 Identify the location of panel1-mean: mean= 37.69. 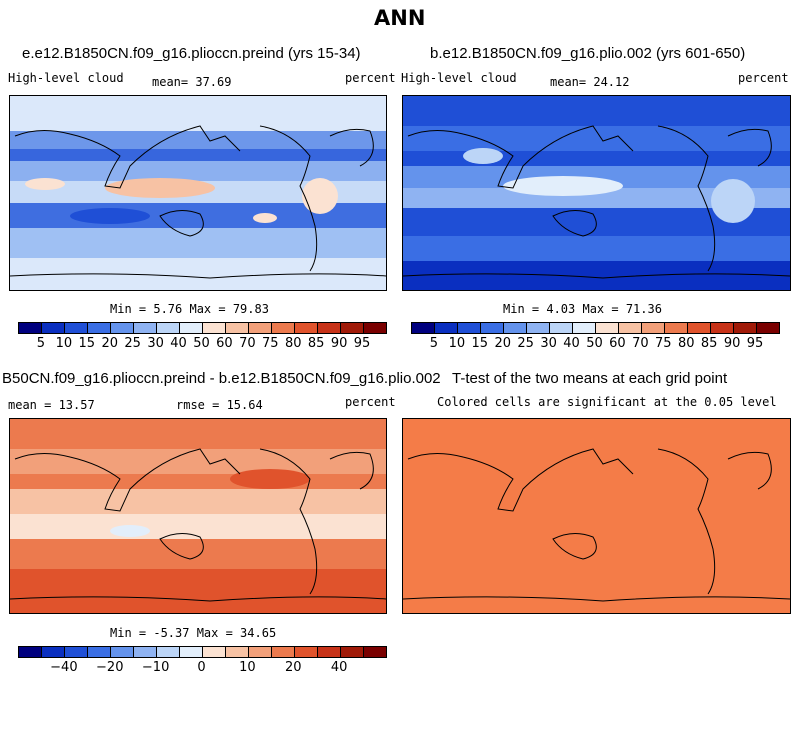
(192, 82).